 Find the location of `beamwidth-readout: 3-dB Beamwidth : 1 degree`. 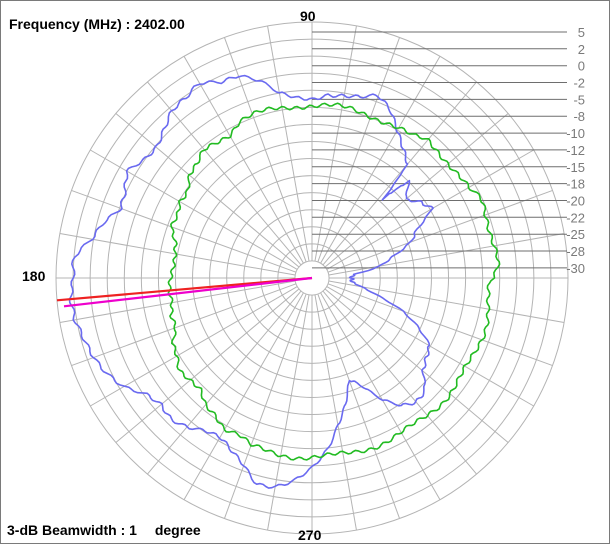

beamwidth-readout: 3-dB Beamwidth : 1 degree is located at coordinates (104, 530).